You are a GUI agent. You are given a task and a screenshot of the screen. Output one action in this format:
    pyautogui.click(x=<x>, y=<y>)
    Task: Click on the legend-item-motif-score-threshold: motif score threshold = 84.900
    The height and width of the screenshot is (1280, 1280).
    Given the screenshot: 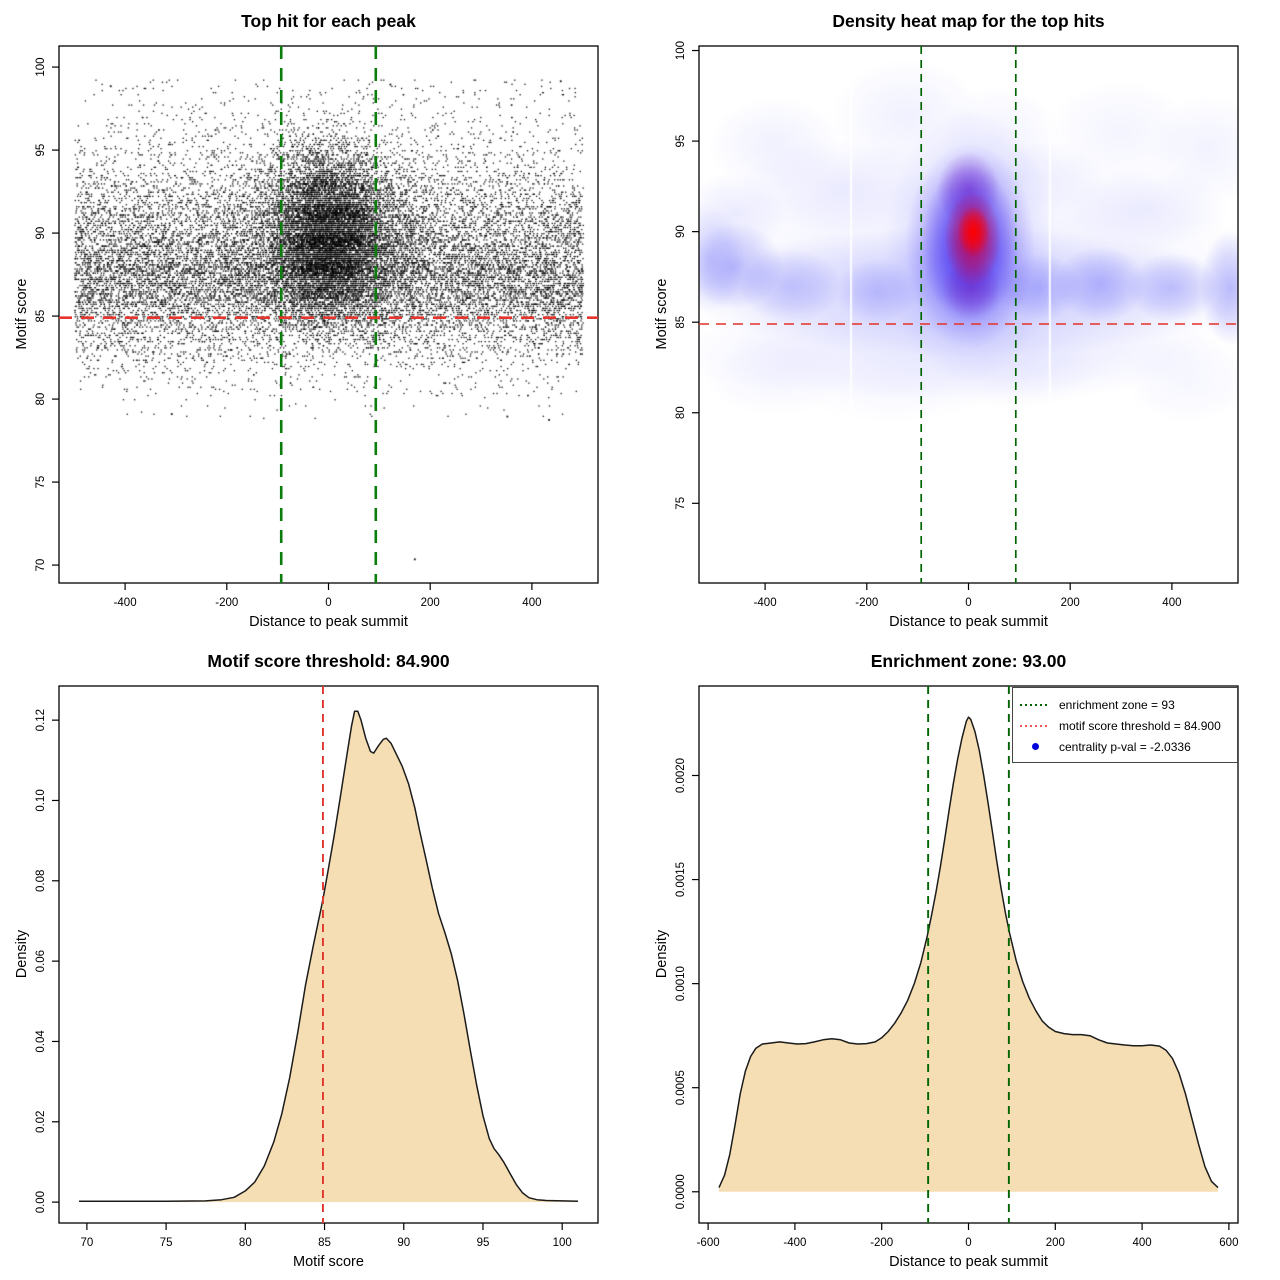 What is the action you would take?
    pyautogui.click(x=1128, y=725)
    